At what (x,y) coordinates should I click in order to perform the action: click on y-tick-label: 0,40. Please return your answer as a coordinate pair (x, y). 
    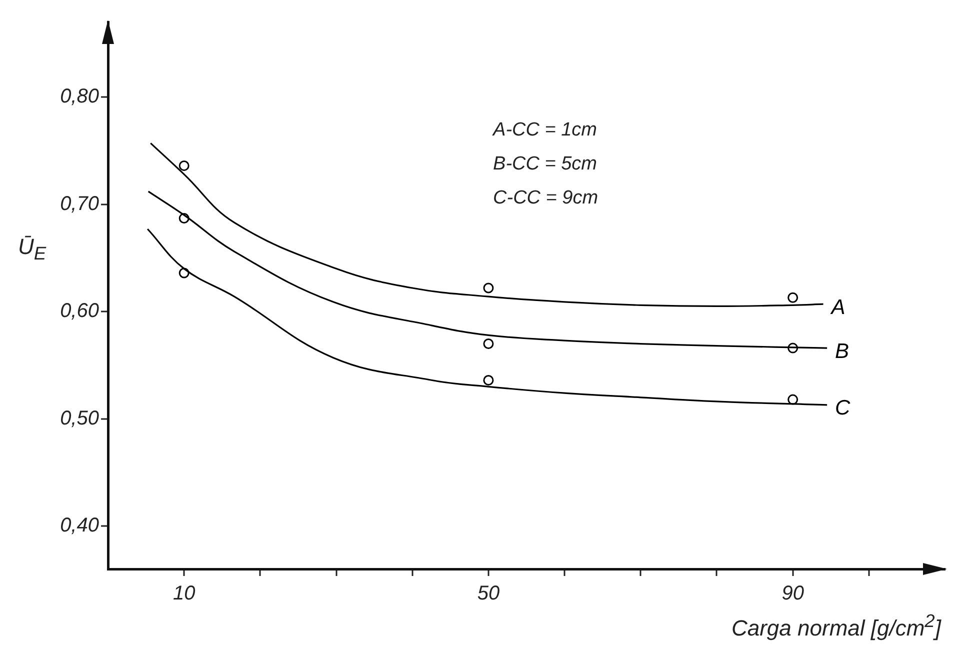
    Looking at the image, I should click on (79, 525).